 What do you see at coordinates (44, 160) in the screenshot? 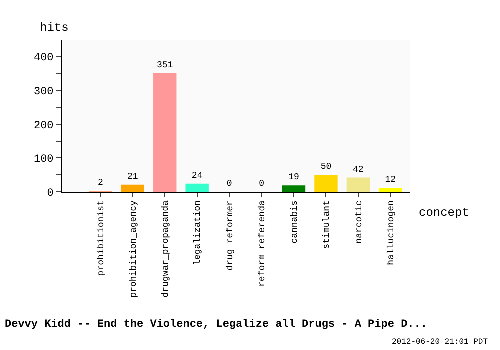
I see `y-tick-label: 100` at bounding box center [44, 160].